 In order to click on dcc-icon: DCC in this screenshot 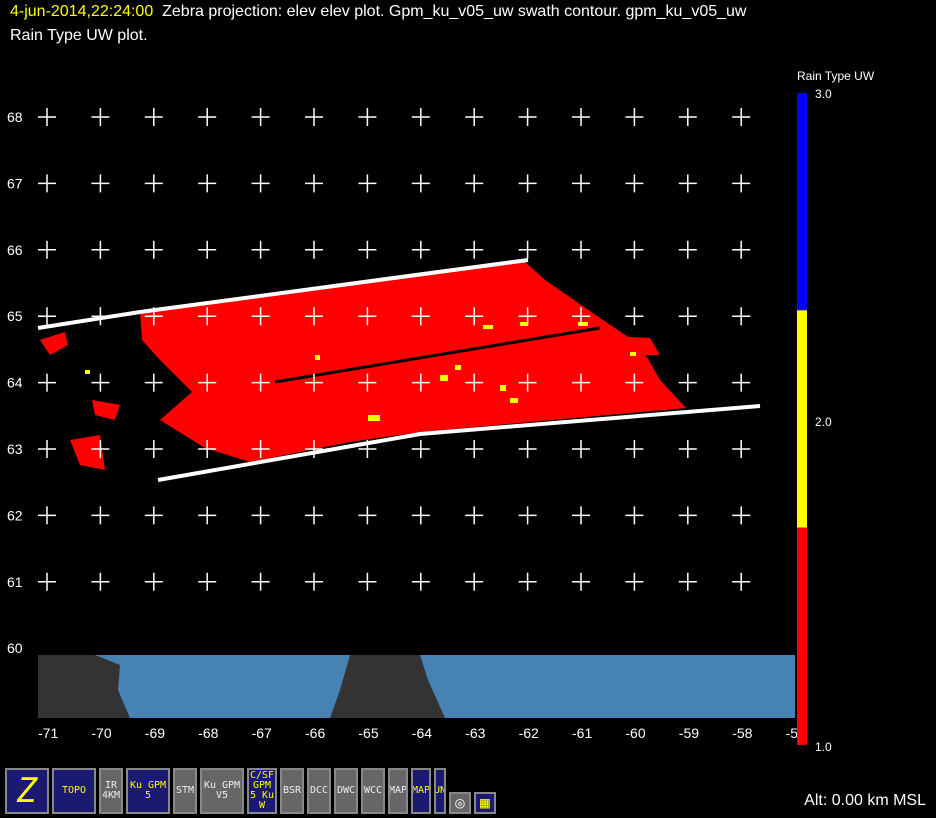, I will do `click(319, 790)`.